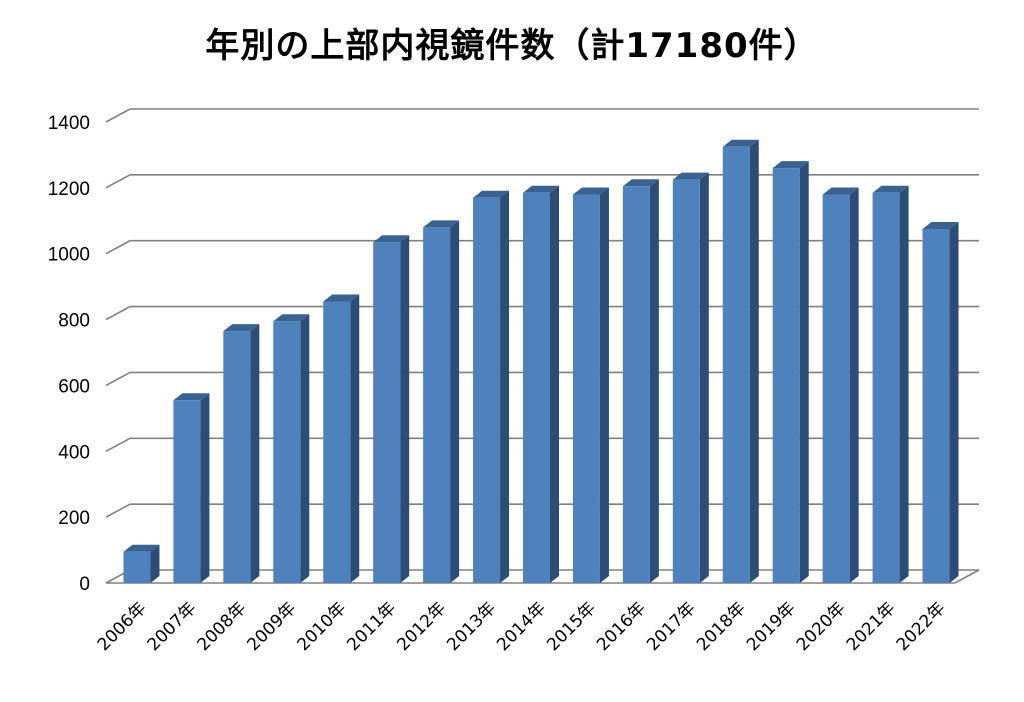  What do you see at coordinates (621, 626) in the screenshot?
I see `x-tick-label: 2016年` at bounding box center [621, 626].